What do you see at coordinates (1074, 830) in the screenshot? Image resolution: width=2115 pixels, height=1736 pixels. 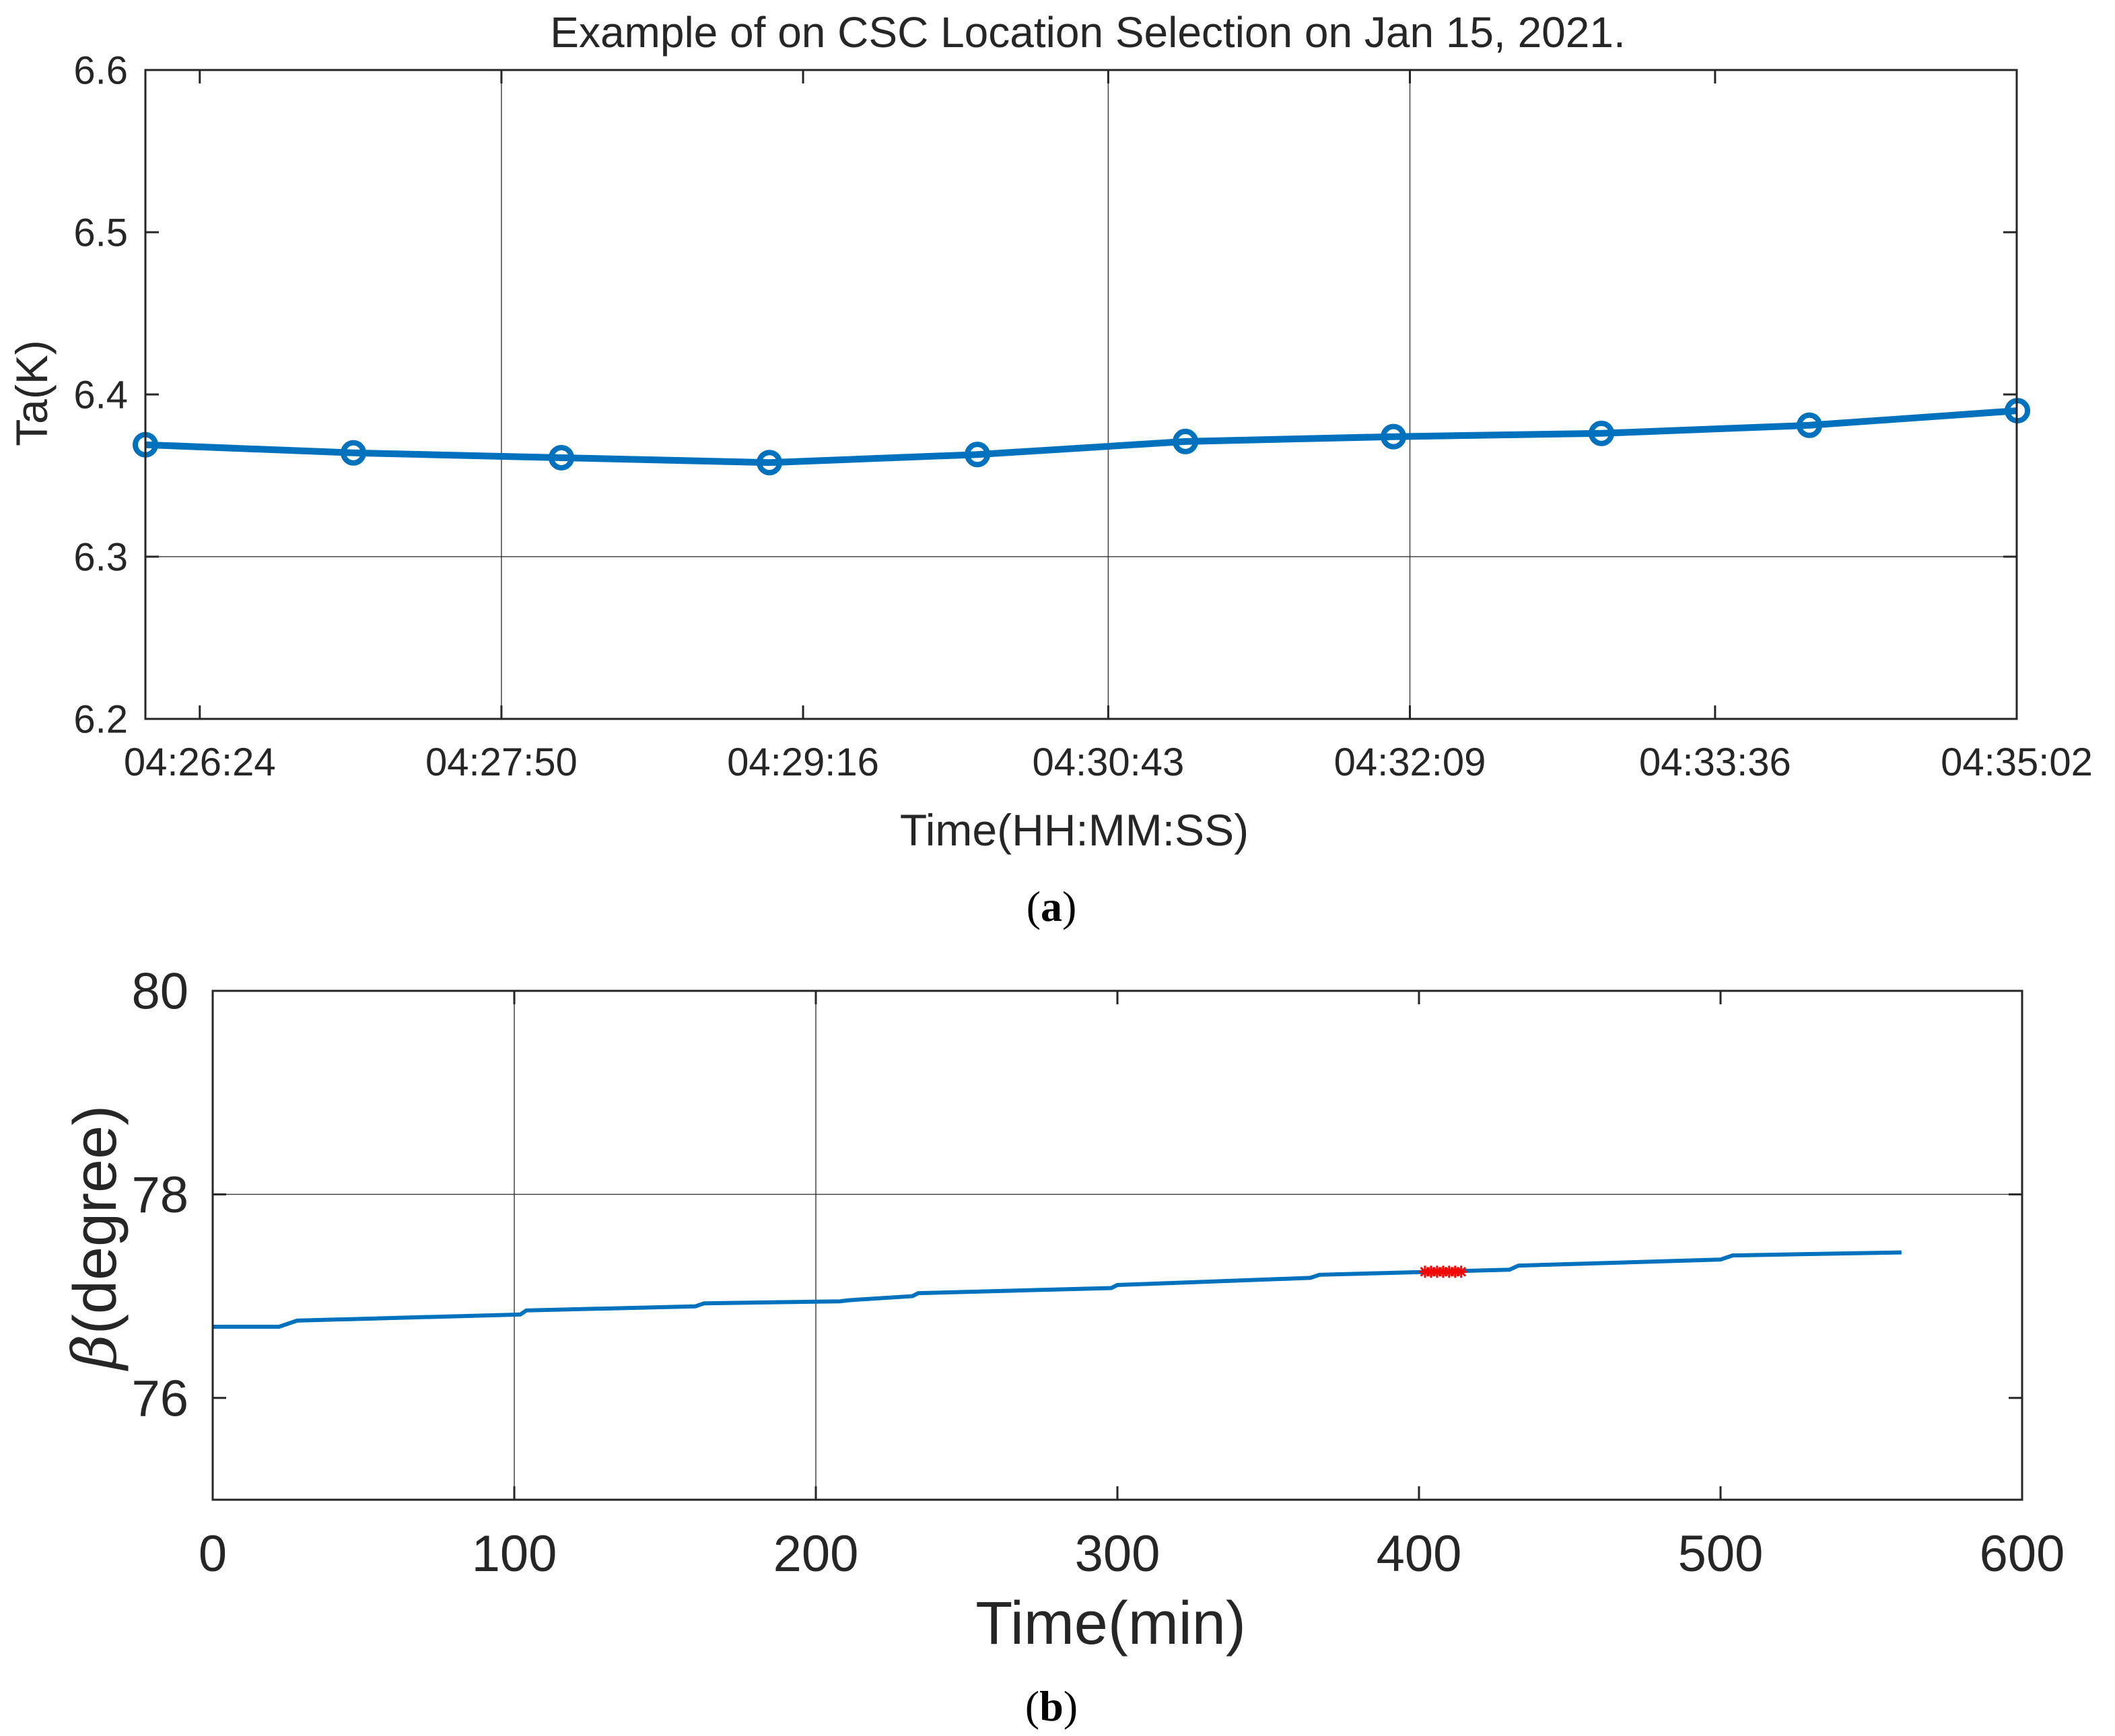 I see `panel-a-x-axis-label: Time(HH:MM:SS)` at bounding box center [1074, 830].